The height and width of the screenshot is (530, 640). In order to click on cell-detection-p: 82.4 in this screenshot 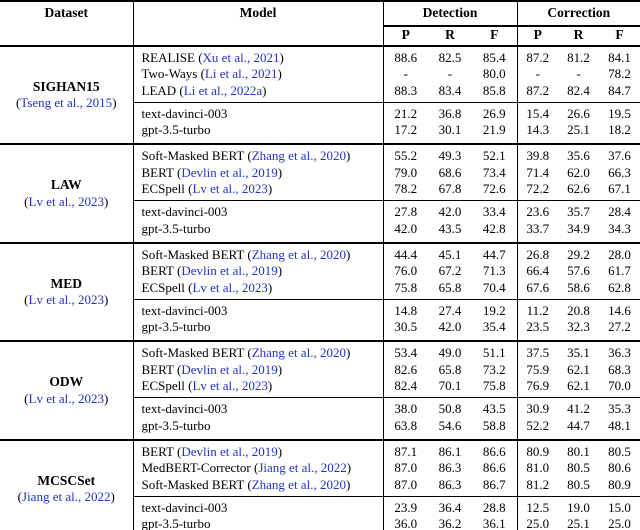, I will do `click(405, 388)`.